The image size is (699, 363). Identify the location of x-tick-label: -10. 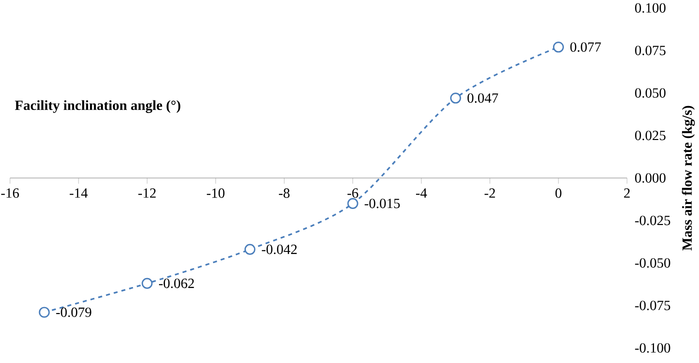
(215, 193).